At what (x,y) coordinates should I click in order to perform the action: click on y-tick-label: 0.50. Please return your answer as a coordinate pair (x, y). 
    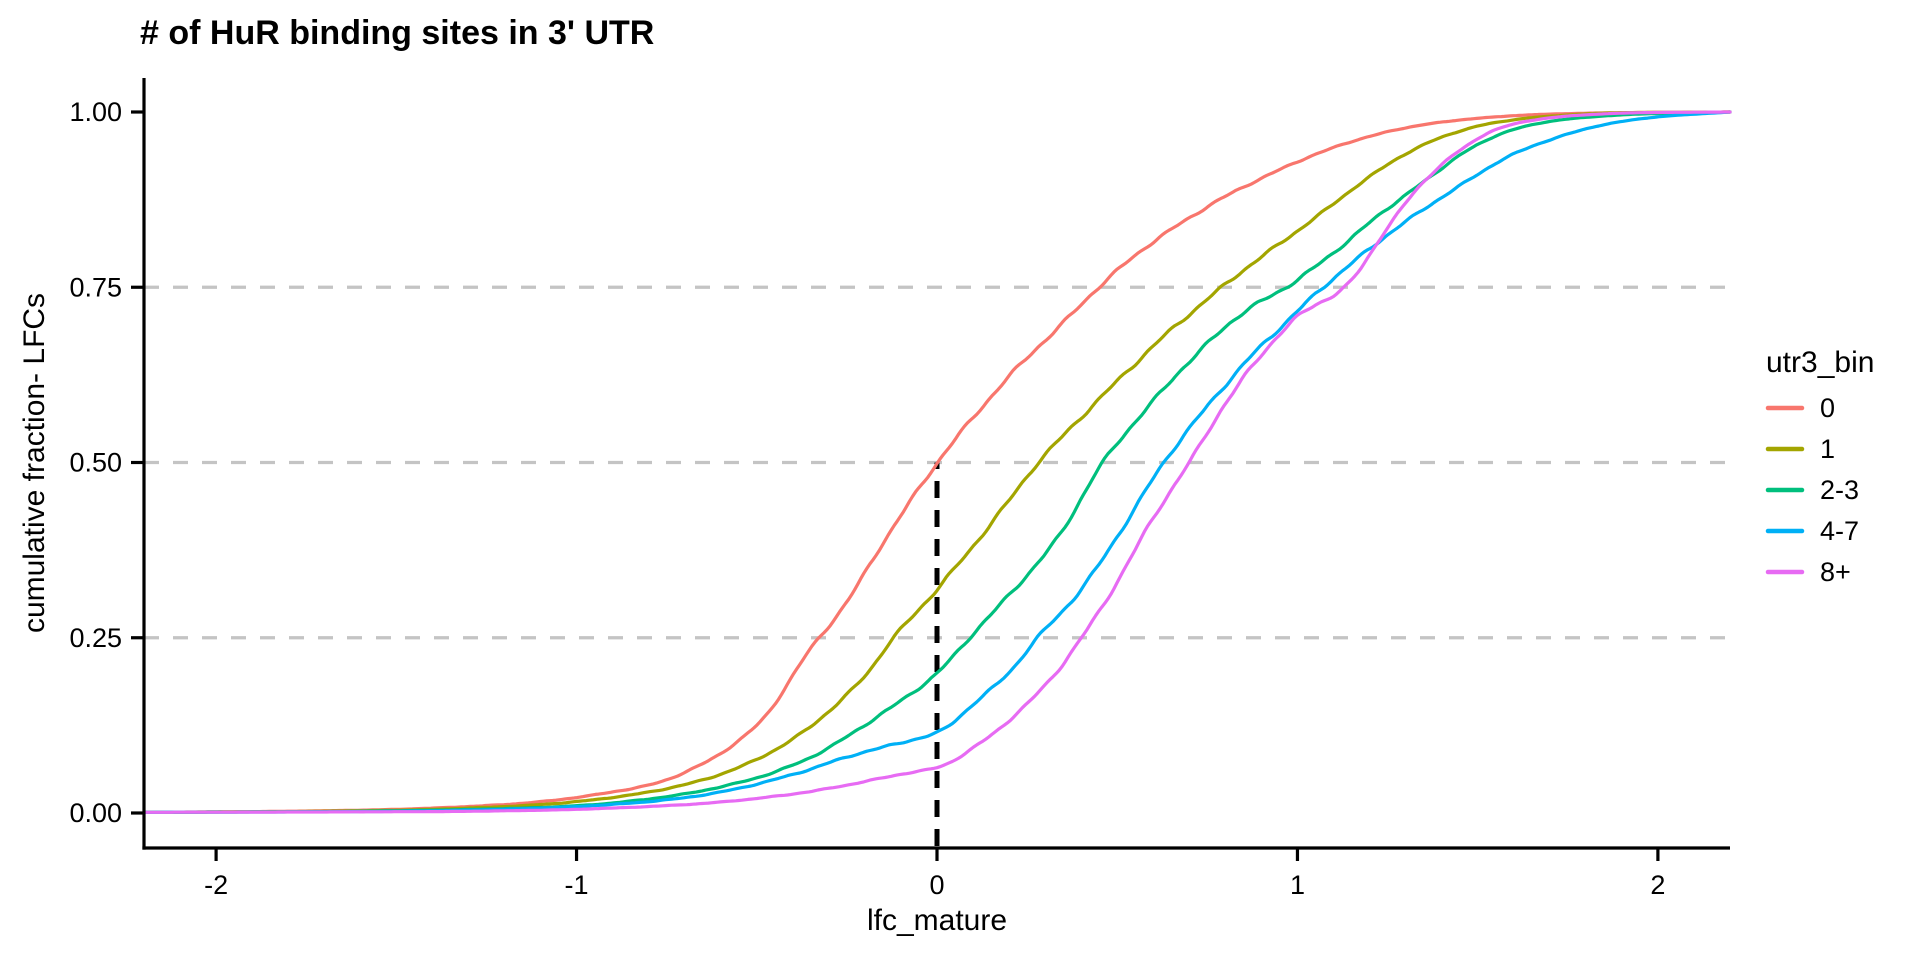
    Looking at the image, I should click on (95, 463).